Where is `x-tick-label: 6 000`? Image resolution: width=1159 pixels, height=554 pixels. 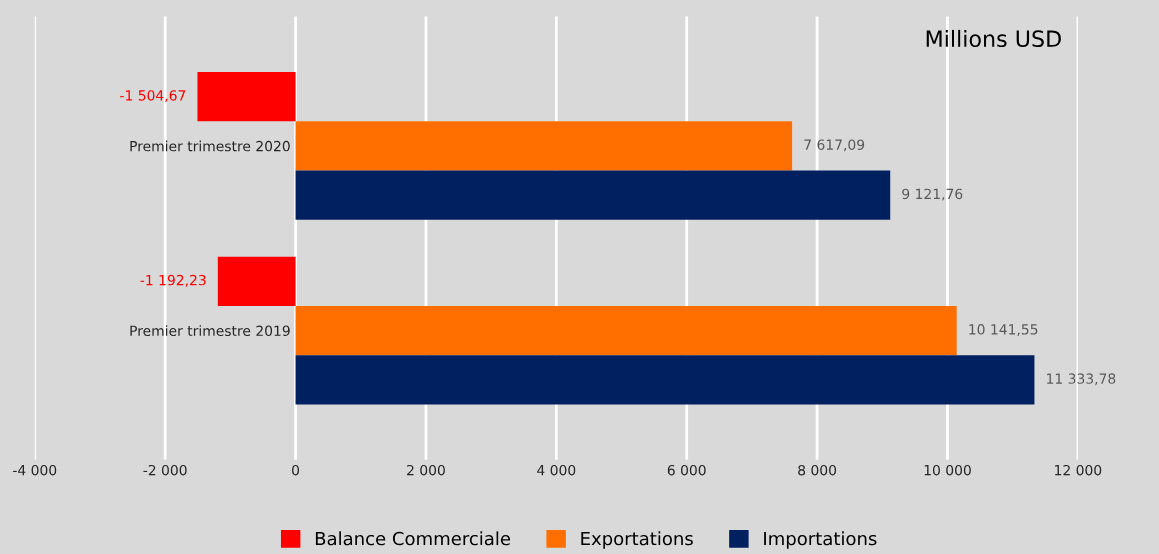 x-tick-label: 6 000 is located at coordinates (686, 470).